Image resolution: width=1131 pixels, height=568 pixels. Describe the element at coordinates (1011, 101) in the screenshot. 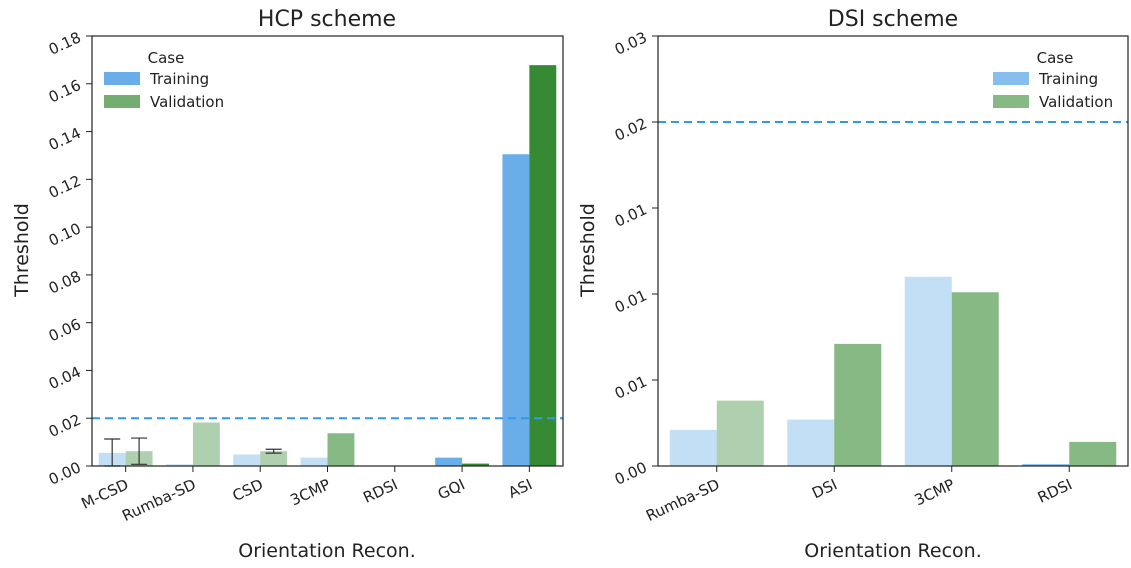

I see `dsi-legend-validation-swatch` at that location.